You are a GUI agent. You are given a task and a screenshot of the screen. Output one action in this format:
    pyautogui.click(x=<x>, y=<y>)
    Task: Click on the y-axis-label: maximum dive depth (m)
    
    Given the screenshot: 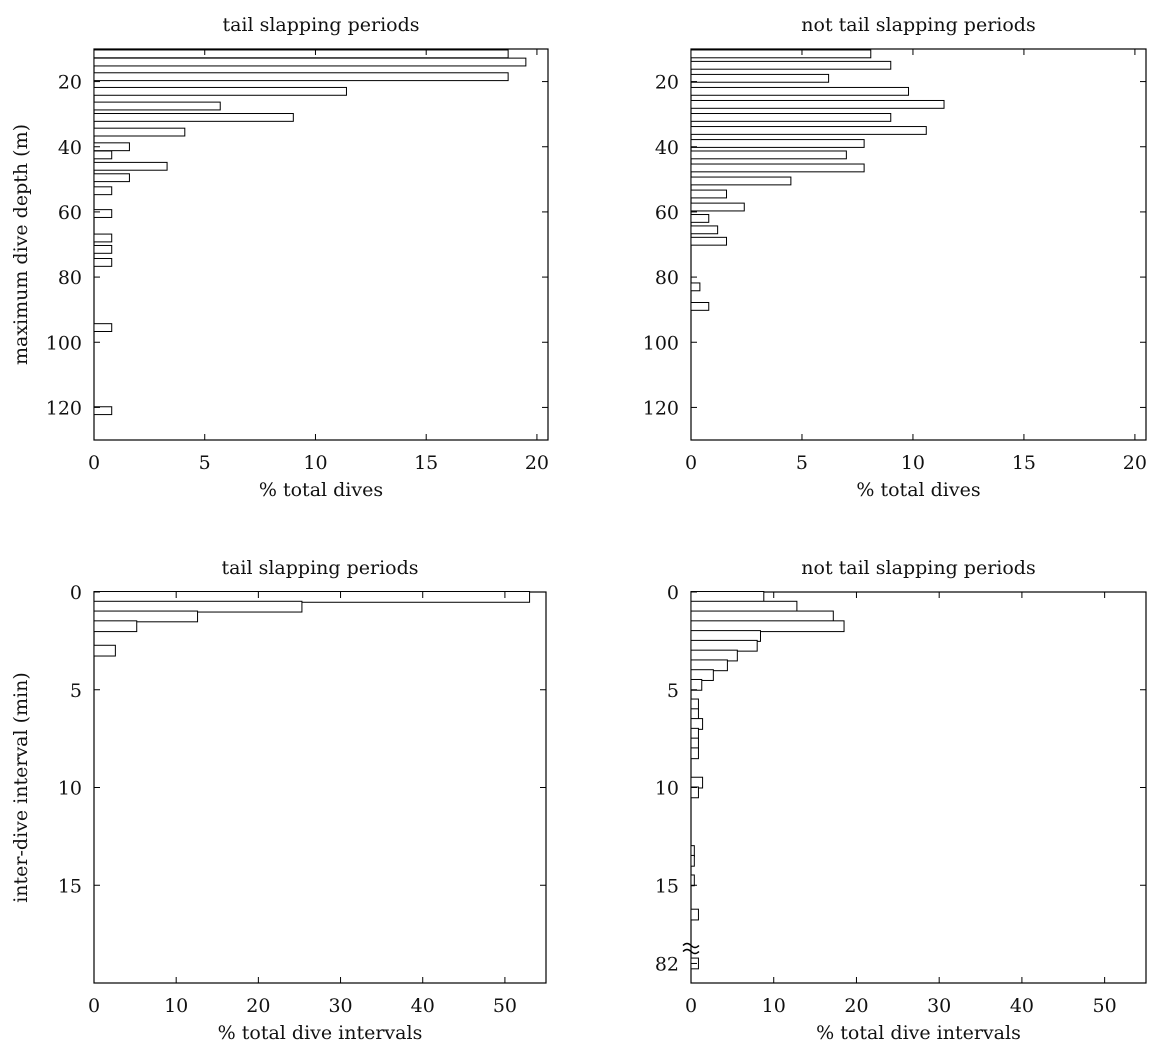 What is the action you would take?
    pyautogui.click(x=21, y=244)
    